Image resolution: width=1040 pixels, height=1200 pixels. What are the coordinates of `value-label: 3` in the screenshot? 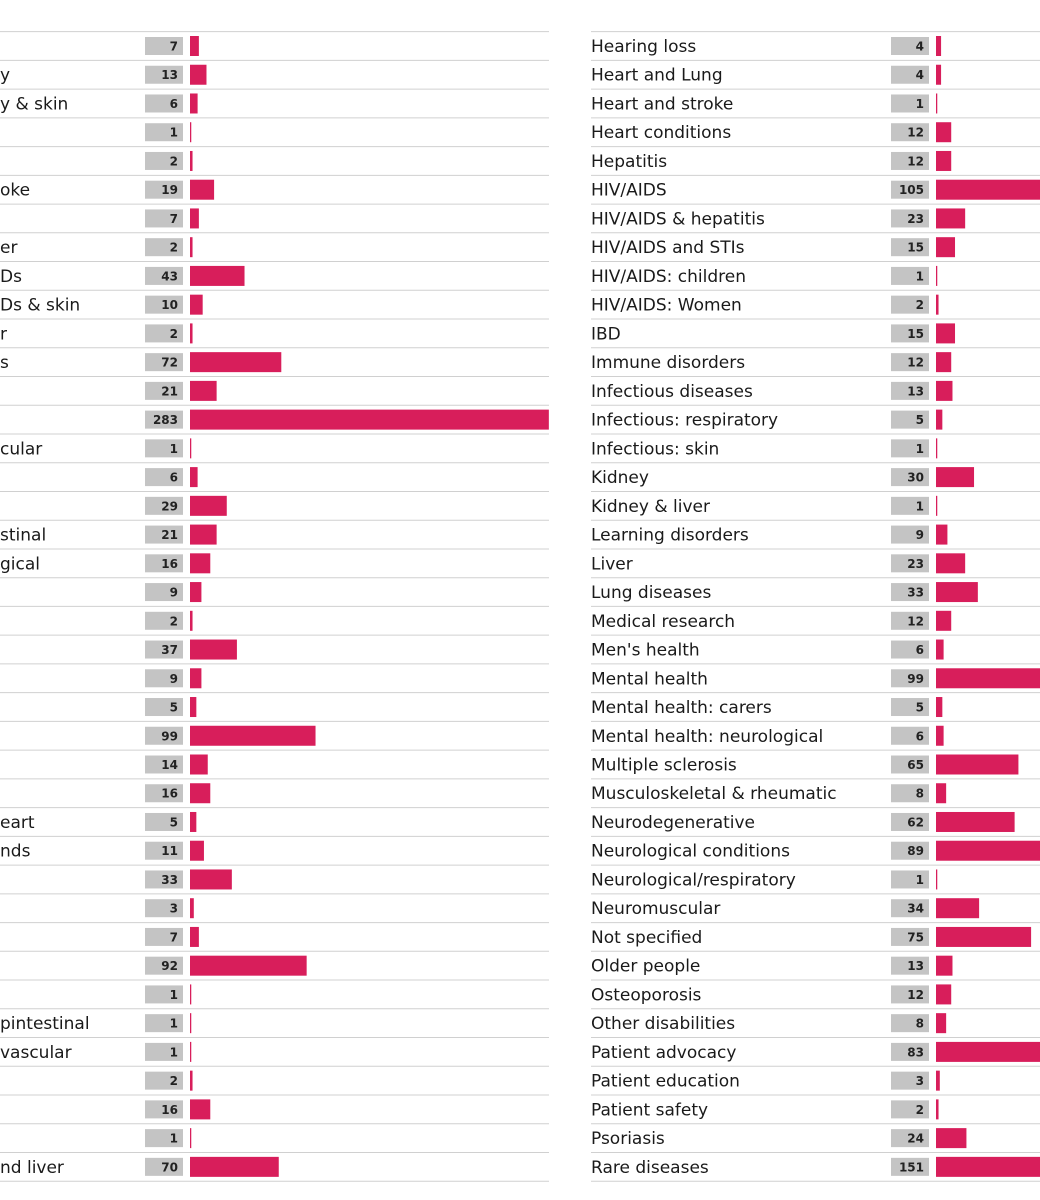 It's located at (920, 1081).